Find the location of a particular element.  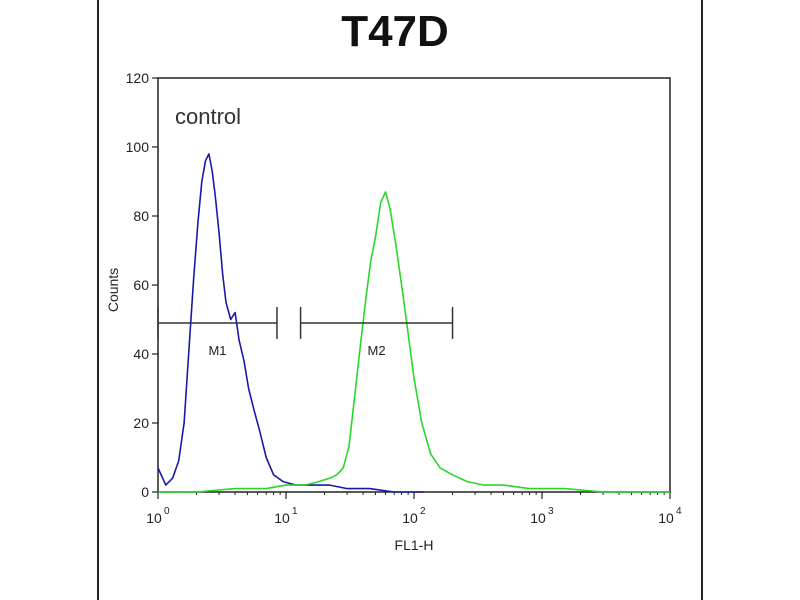

x-axis-label: FL1-H is located at coordinates (414, 545).